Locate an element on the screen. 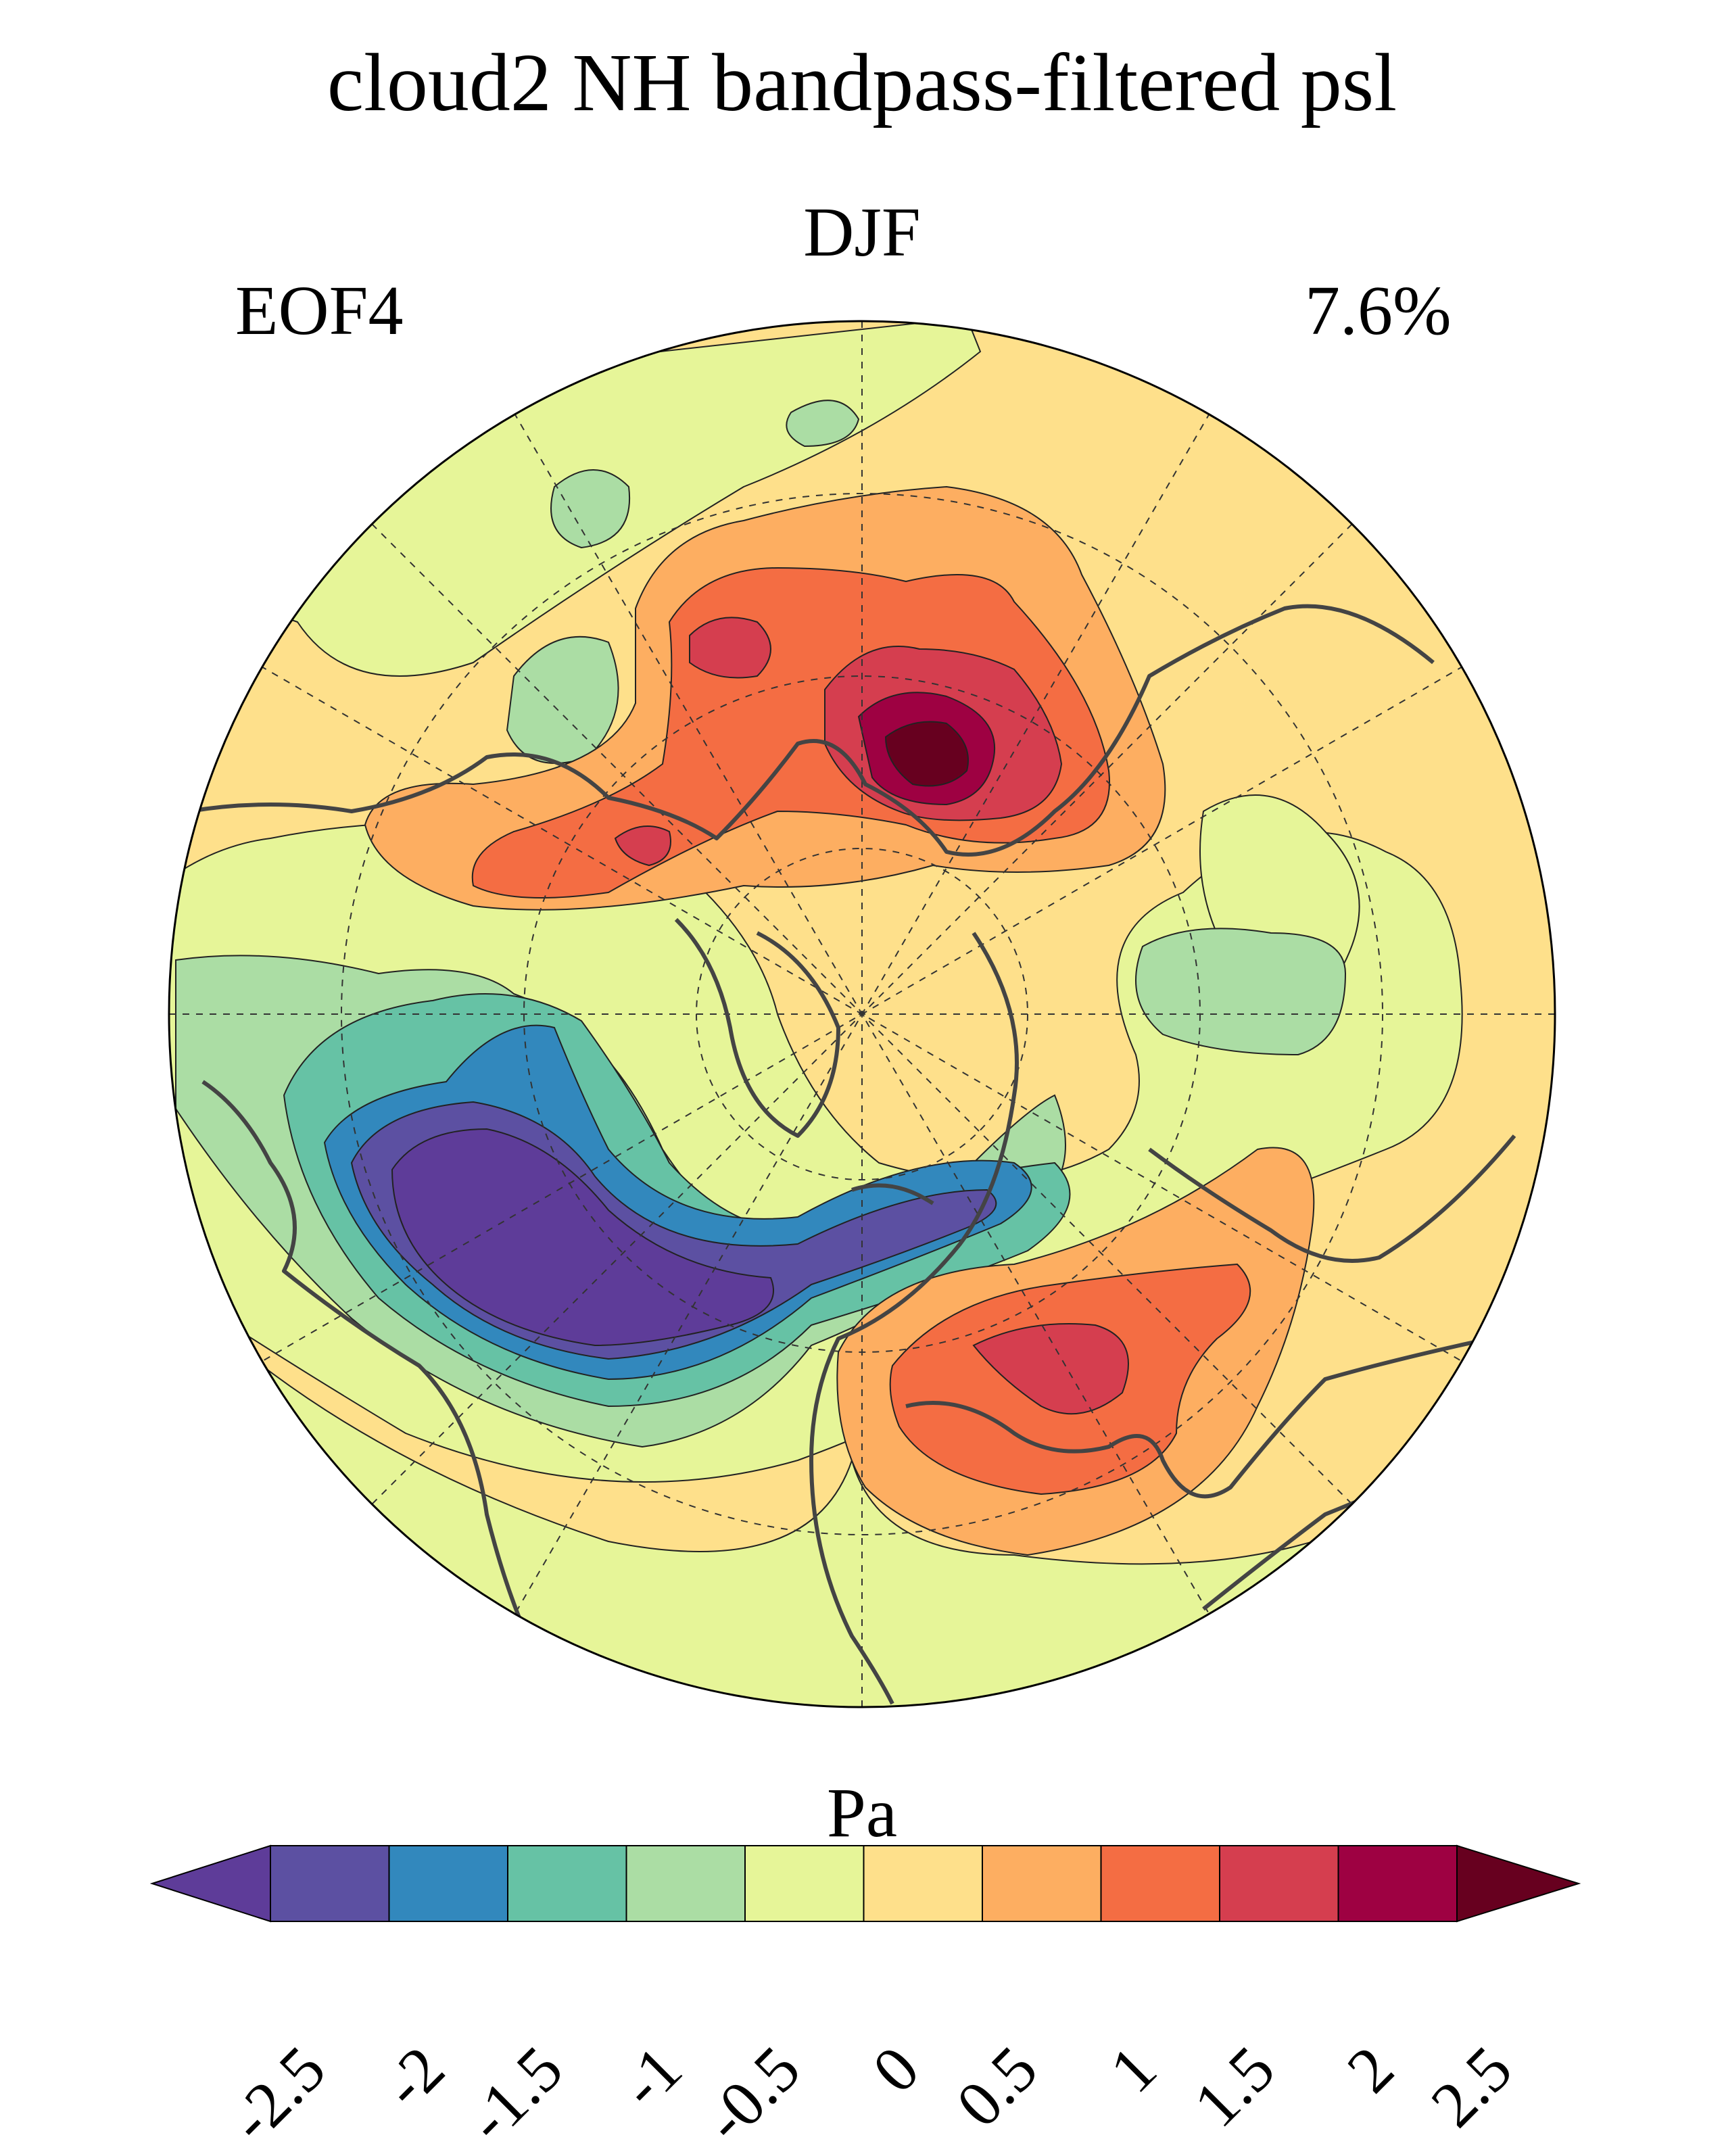 This screenshot has width=1724, height=2156. field-maroon-north is located at coordinates (926, 754).